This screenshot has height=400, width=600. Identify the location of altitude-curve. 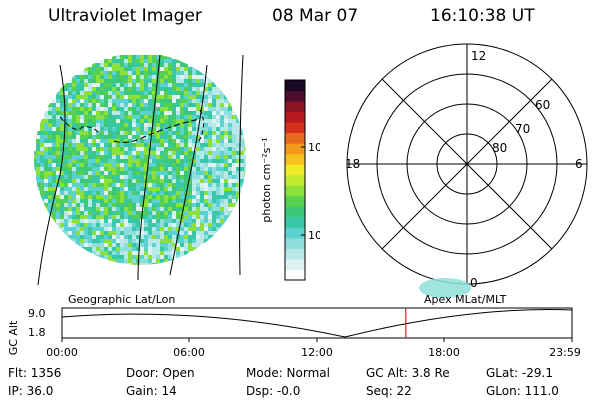
(317, 323).